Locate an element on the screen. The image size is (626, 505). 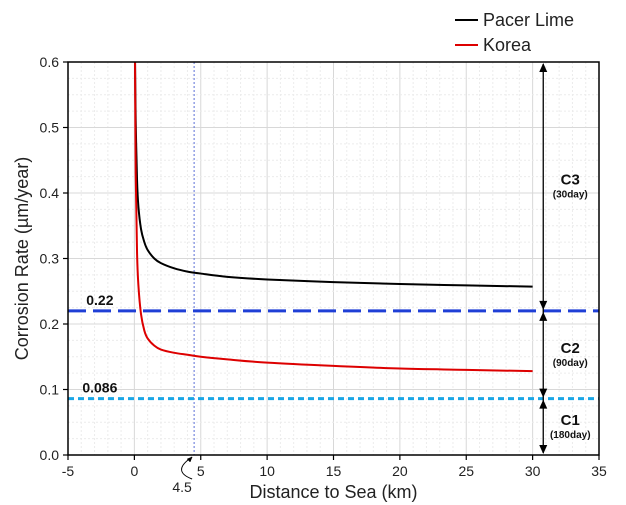
x-tick-label: 30 is located at coordinates (533, 471).